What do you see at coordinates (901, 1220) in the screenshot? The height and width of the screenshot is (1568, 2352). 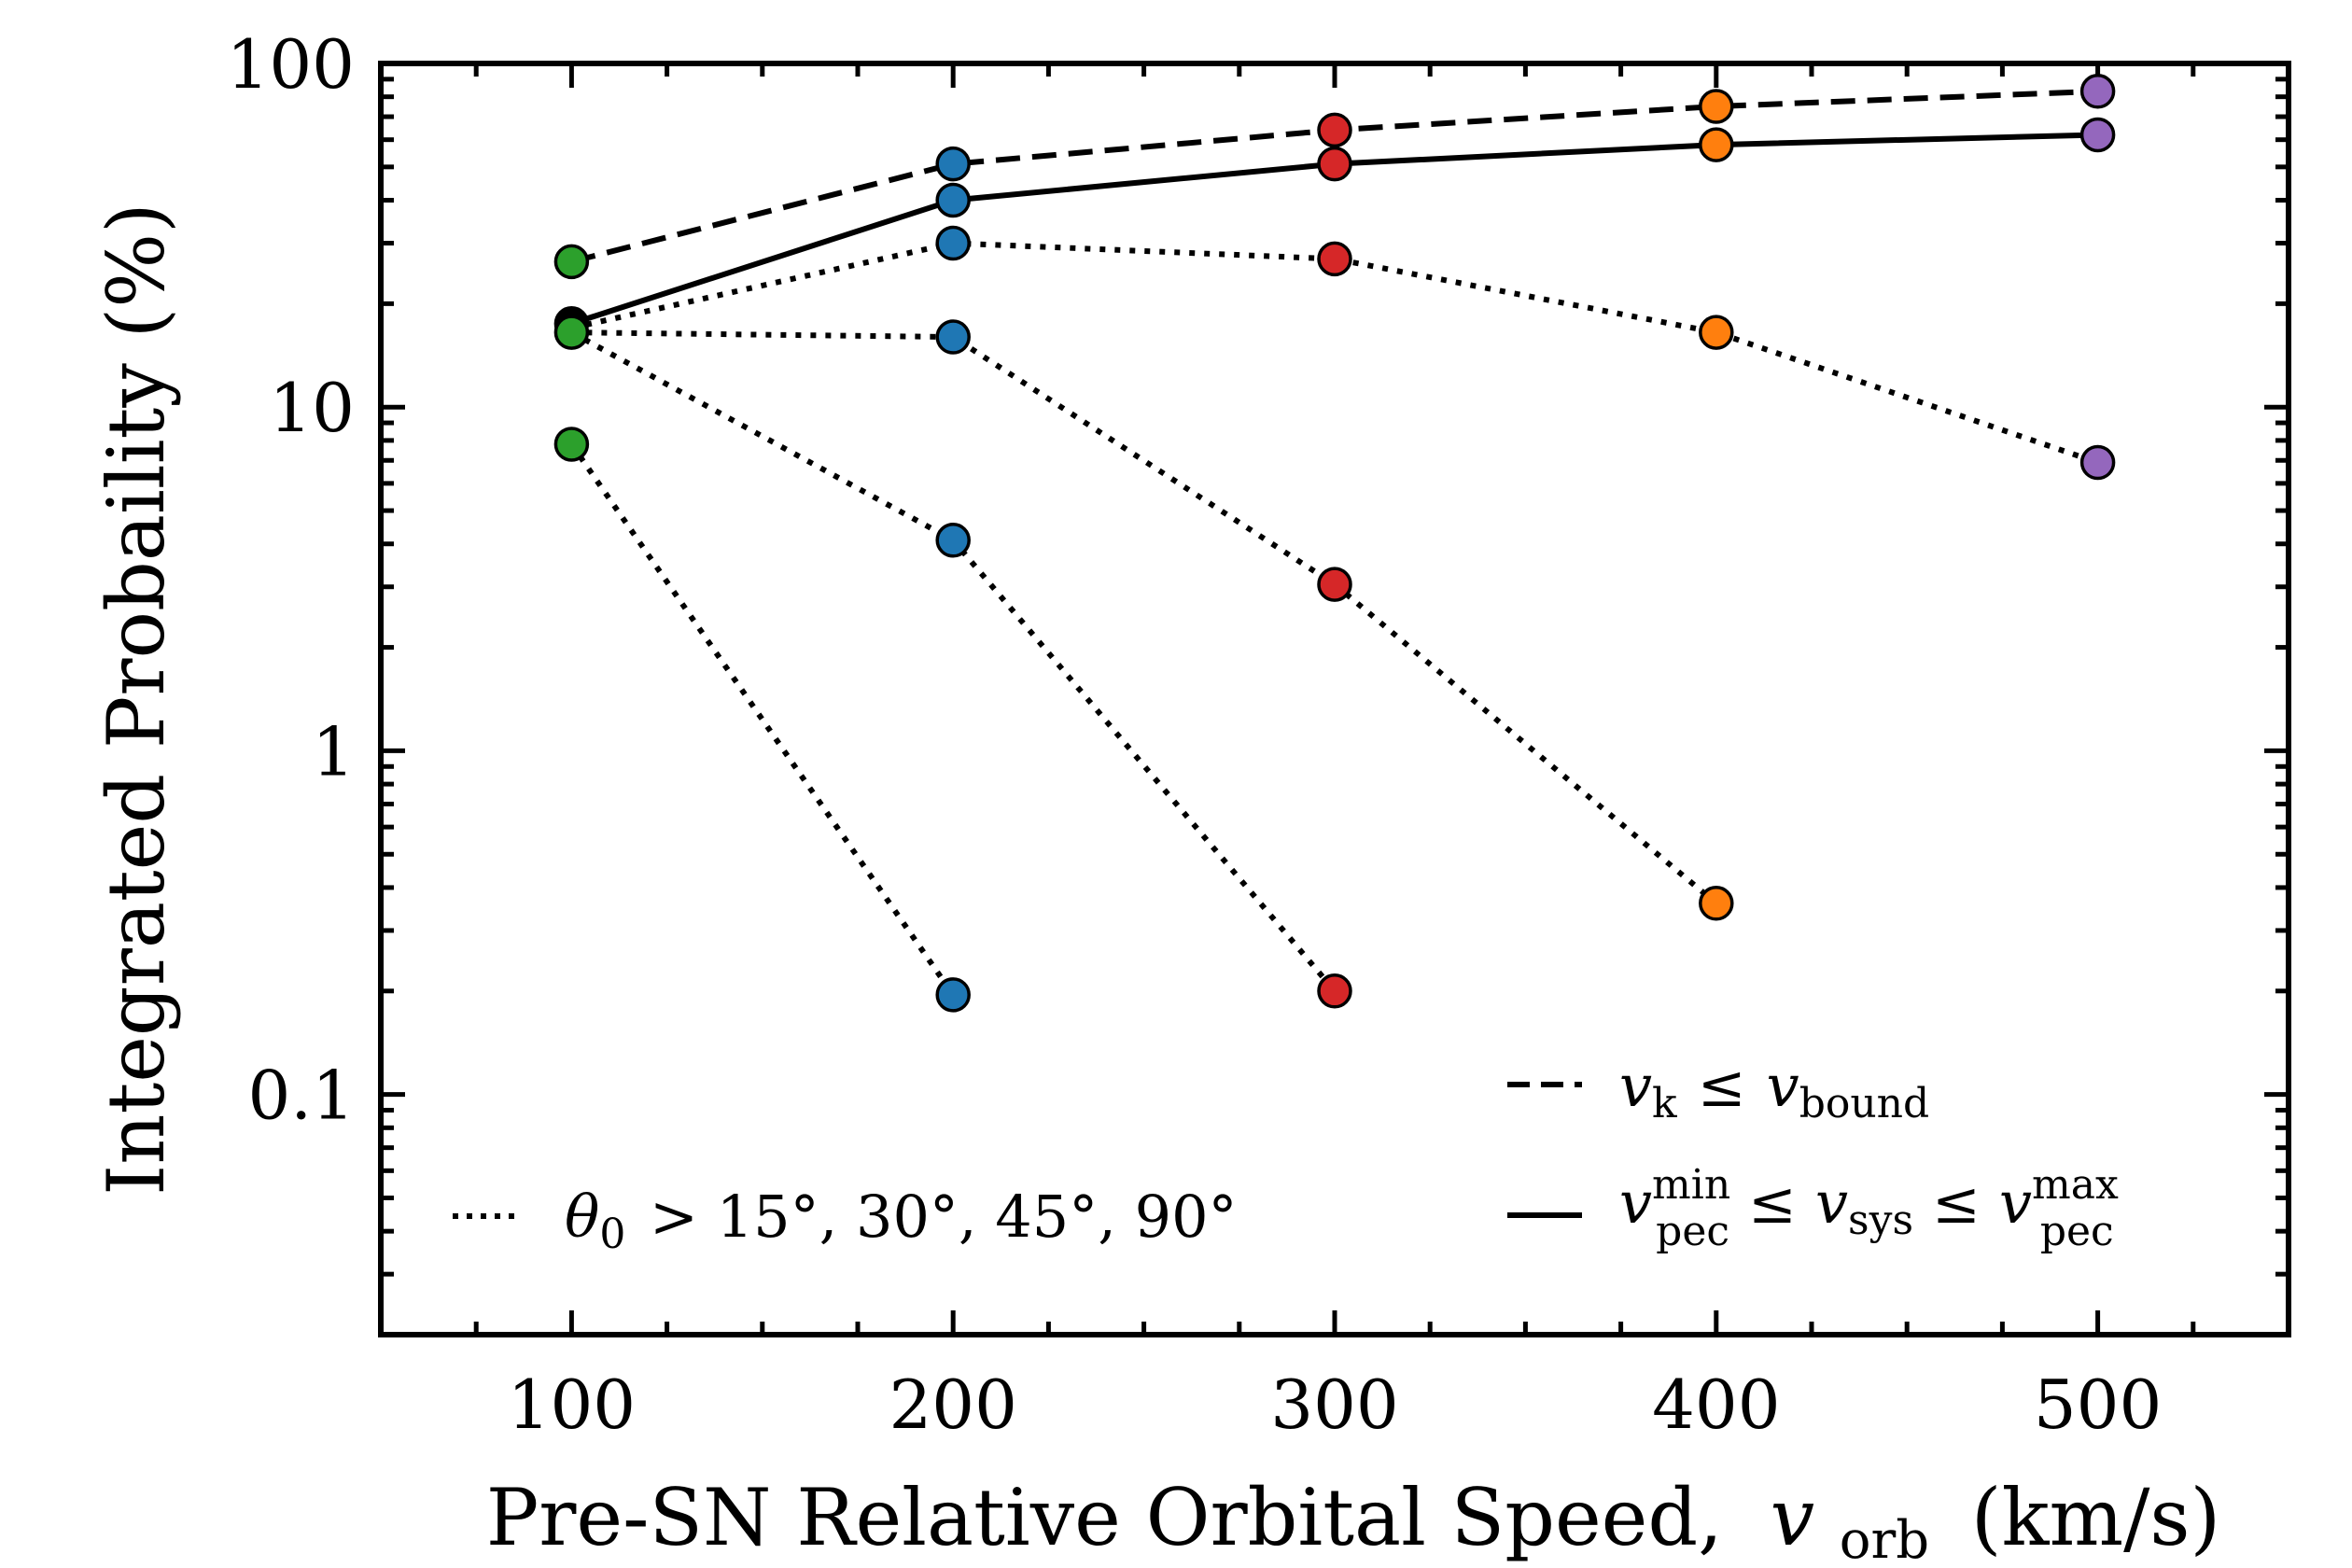 I see `legend-dotted-label: θ0 > 15°, 30°, 45°, 90°` at bounding box center [901, 1220].